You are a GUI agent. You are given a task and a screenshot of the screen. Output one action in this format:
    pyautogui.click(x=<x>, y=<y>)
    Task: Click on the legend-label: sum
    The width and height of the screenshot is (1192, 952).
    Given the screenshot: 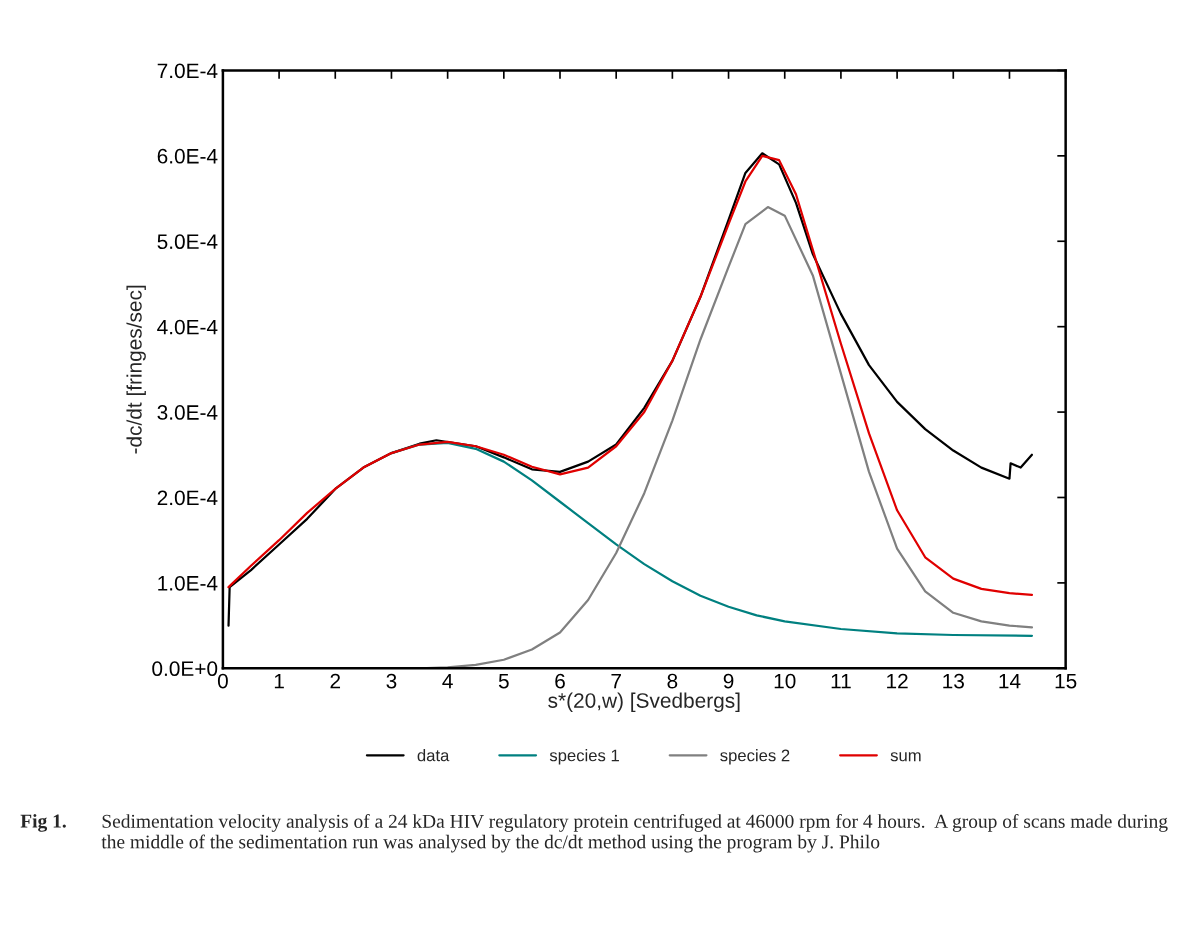 What is the action you would take?
    pyautogui.click(x=905, y=757)
    